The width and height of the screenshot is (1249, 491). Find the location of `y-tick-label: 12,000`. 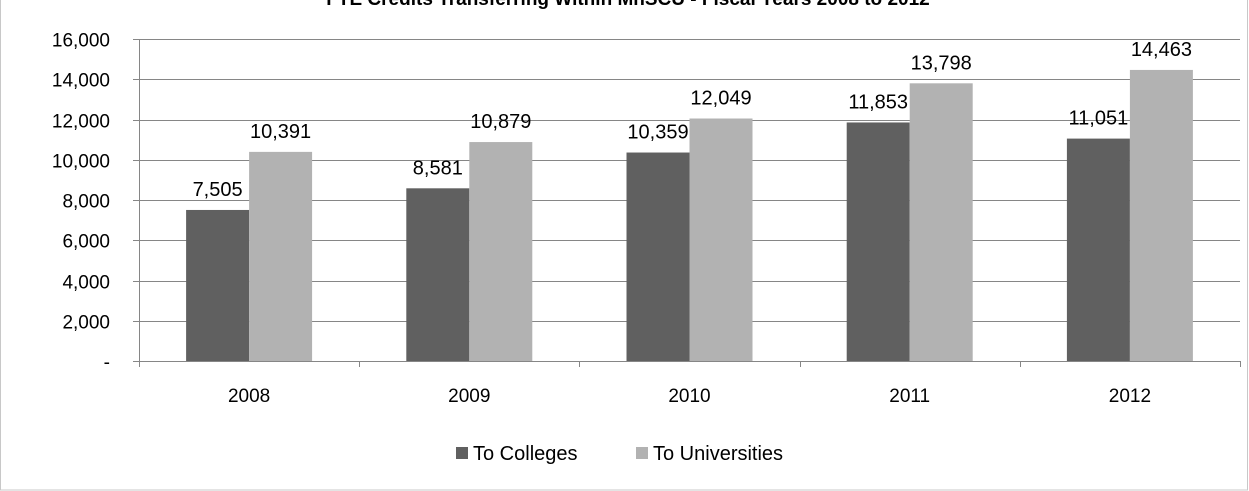

y-tick-label: 12,000 is located at coordinates (81, 122).